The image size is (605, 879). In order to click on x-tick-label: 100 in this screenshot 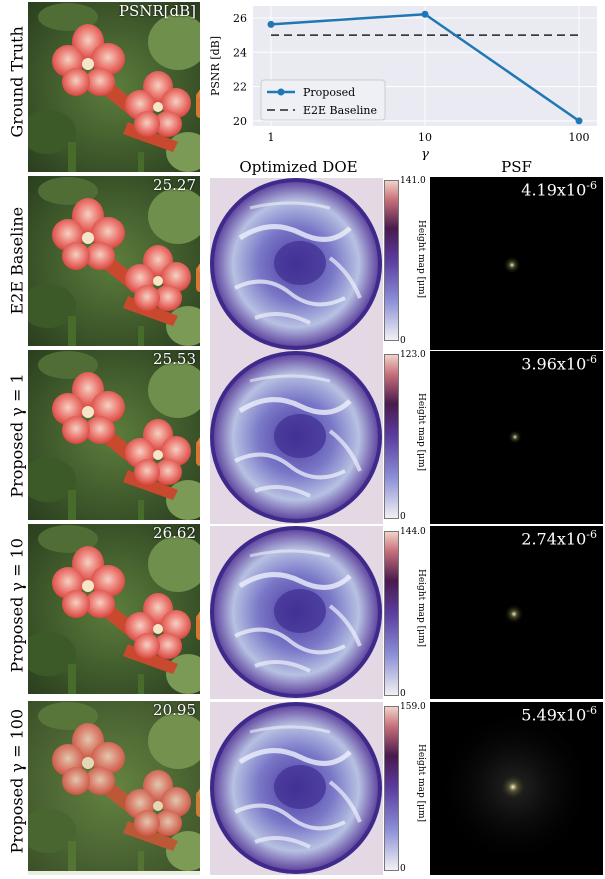, I will do `click(579, 137)`.